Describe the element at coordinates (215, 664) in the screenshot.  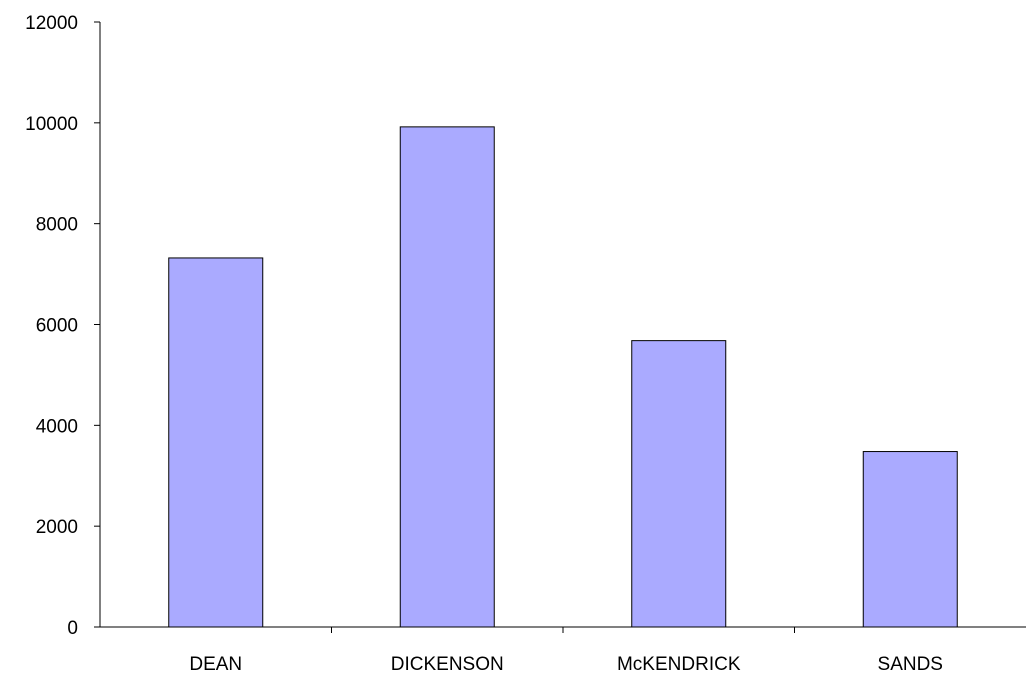
I see `x-category-label: DEAN` at that location.